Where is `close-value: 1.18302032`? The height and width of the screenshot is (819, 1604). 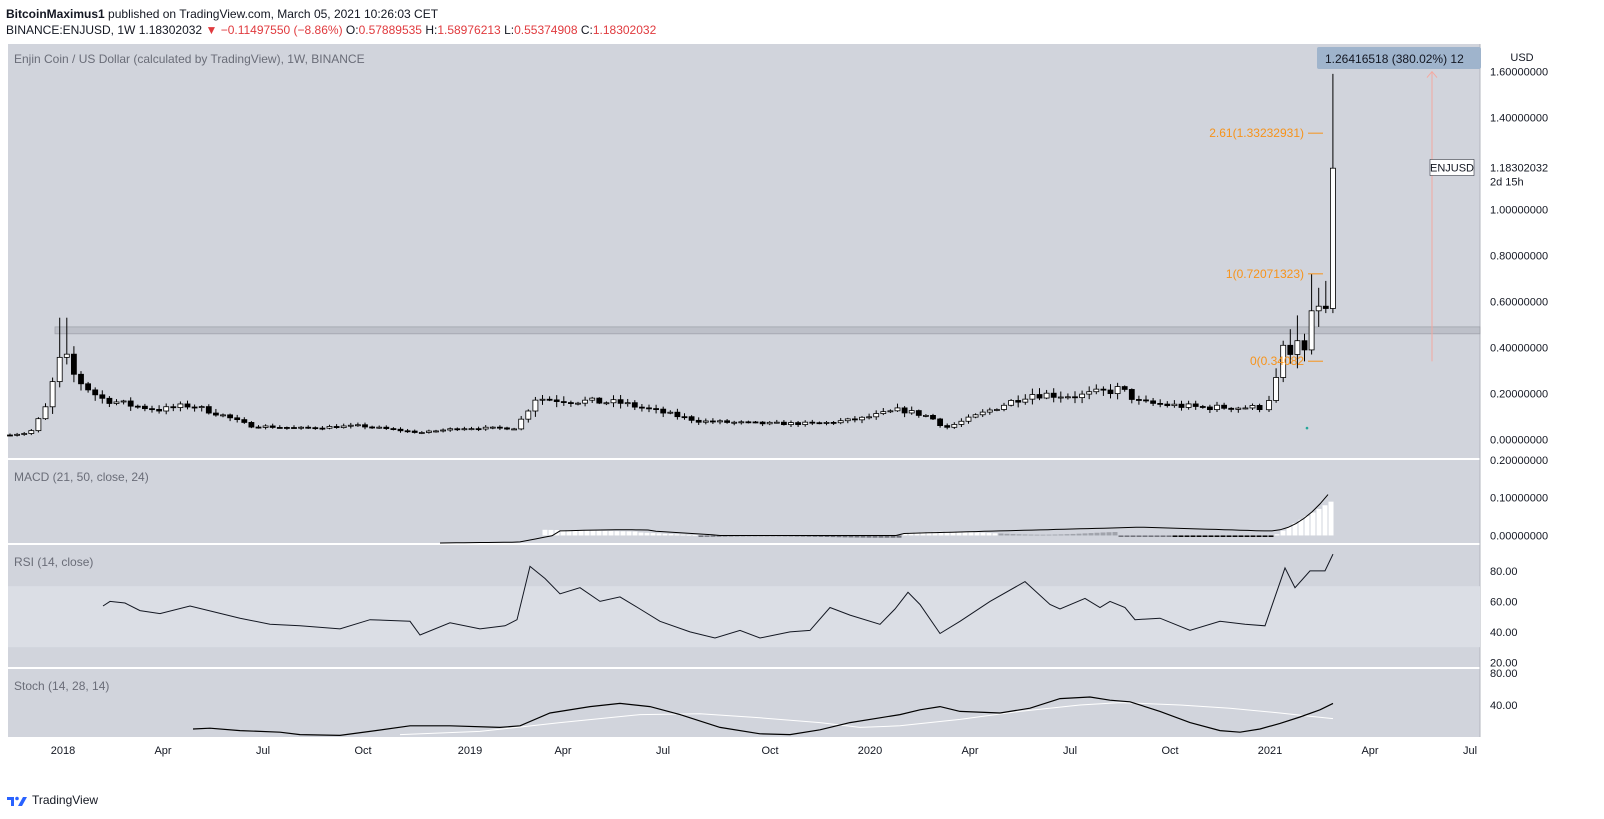 close-value: 1.18302032 is located at coordinates (624, 30).